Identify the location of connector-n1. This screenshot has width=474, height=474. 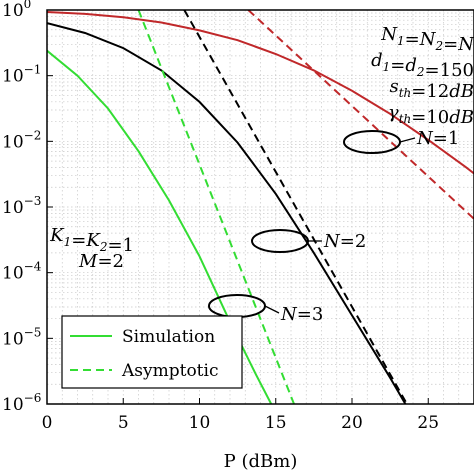
(407, 140).